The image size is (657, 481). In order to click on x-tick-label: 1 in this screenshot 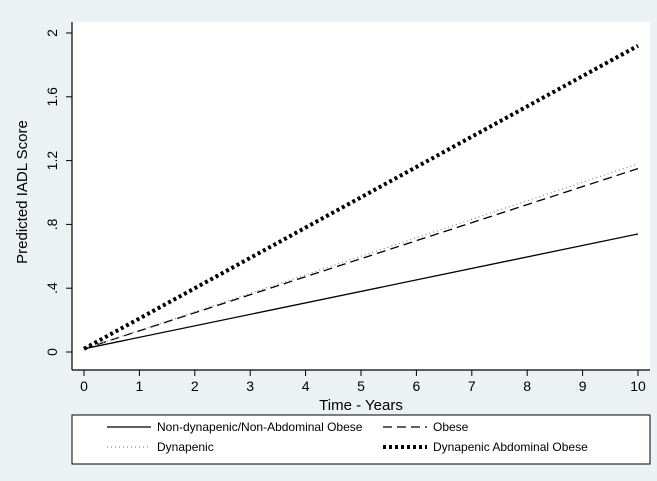, I will do `click(140, 386)`.